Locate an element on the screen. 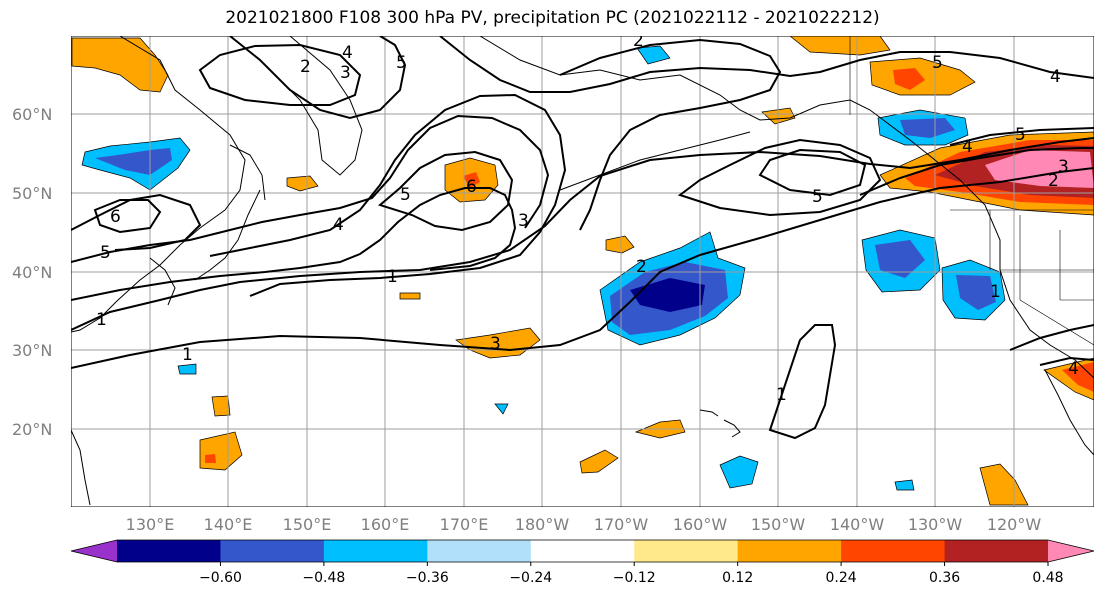  asia-coastline is located at coordinates (158, 184).